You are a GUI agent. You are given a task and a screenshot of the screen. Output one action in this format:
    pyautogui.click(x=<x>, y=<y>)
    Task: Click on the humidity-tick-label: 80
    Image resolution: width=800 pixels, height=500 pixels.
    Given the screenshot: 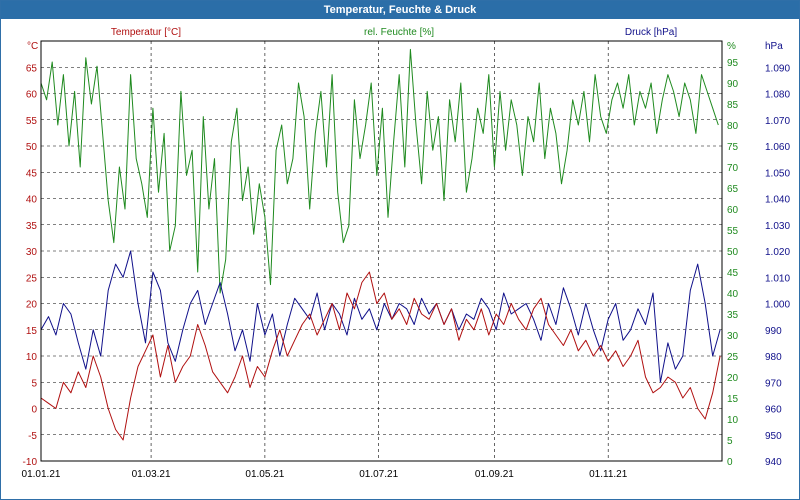 What is the action you would take?
    pyautogui.click(x=733, y=126)
    